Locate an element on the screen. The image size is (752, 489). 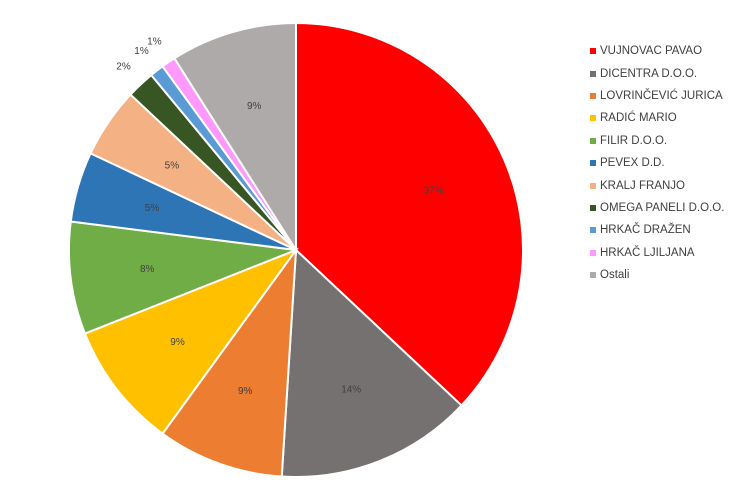
legend-item-lovrincevic-jurica: LOVRINČEVIĆ JURICA is located at coordinates (670, 96).